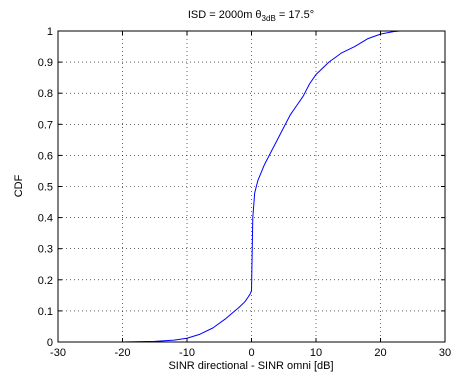 The height and width of the screenshot is (375, 455). Describe the element at coordinates (45, 63) in the screenshot. I see `y-tick-label: 0.9` at that location.